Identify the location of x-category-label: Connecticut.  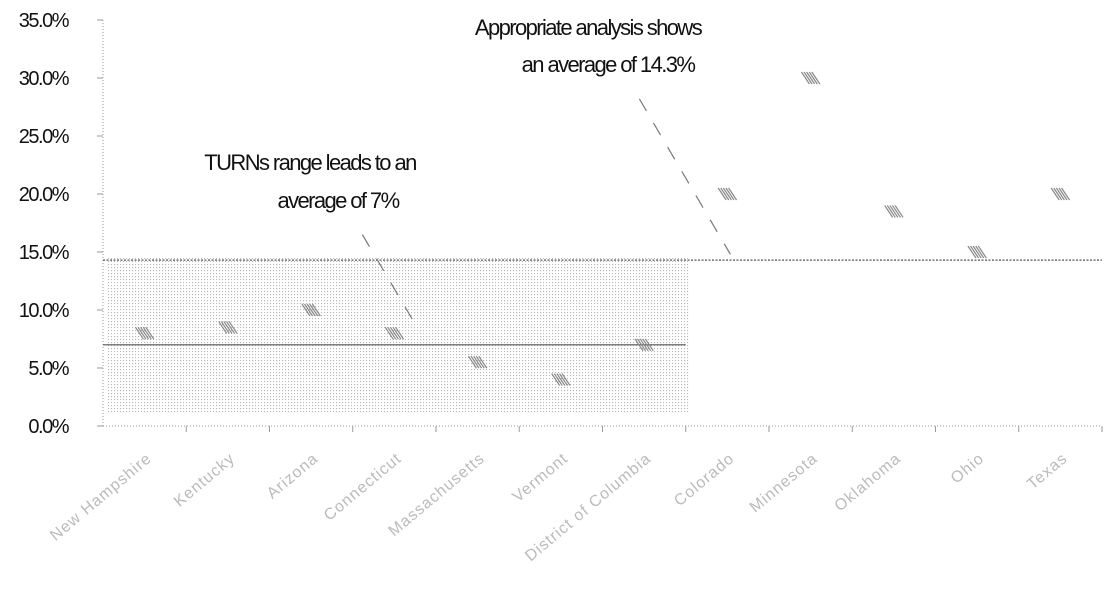
(363, 487).